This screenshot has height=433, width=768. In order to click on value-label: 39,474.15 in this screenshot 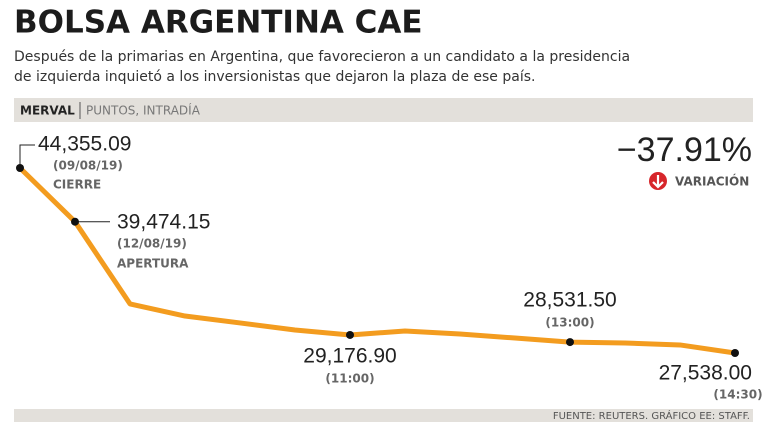, I will do `click(163, 222)`.